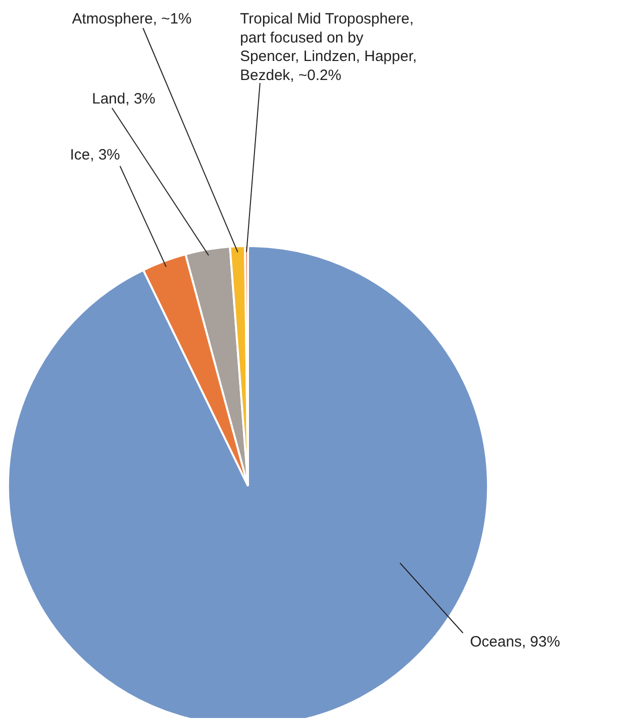  I want to click on slice-label: Oceans, 93%, so click(515, 642).